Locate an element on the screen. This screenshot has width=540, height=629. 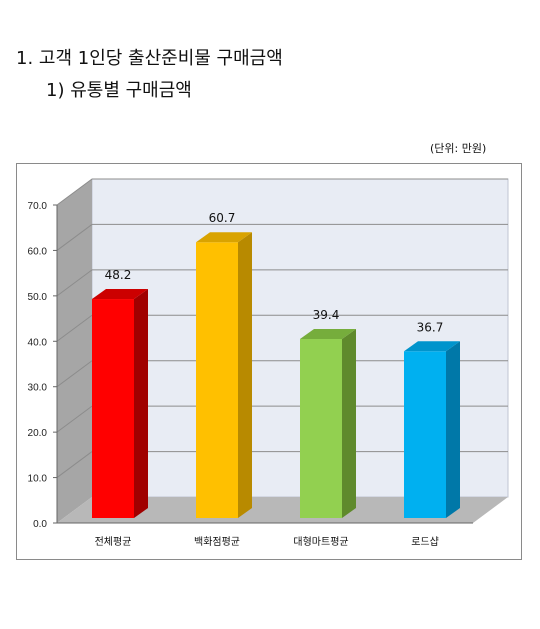
x-tick-label: 백화점평균 is located at coordinates (217, 542).